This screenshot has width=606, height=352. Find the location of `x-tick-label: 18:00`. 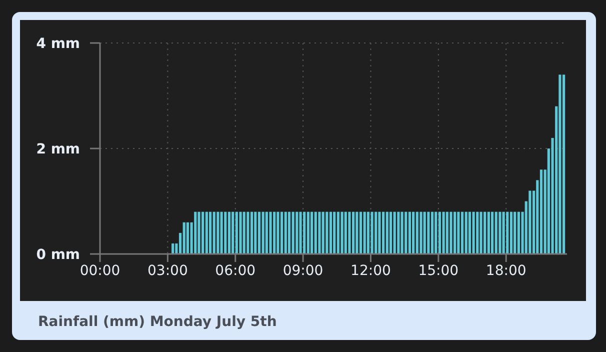

x-tick-label: 18:00 is located at coordinates (506, 271).